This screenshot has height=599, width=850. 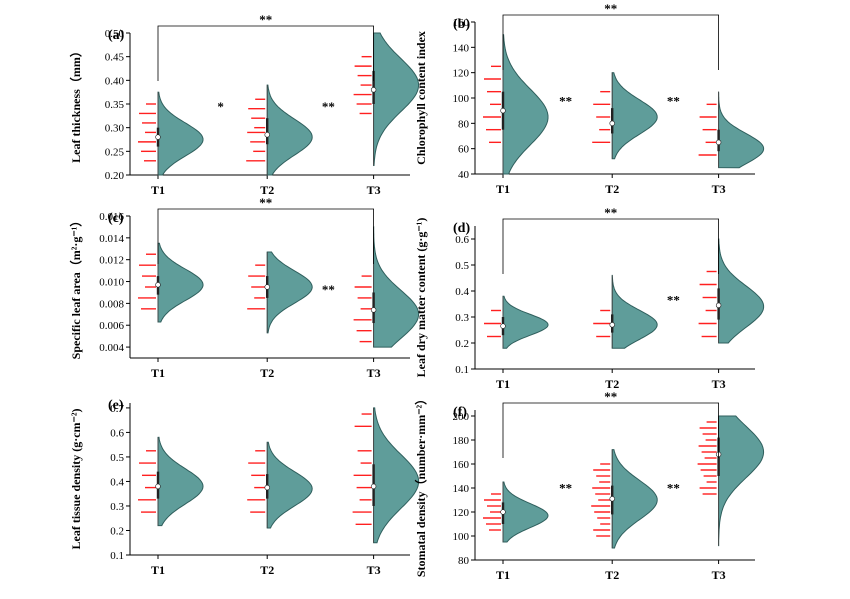 What do you see at coordinates (220, 106) in the screenshot?
I see `significance-marker: *` at bounding box center [220, 106].